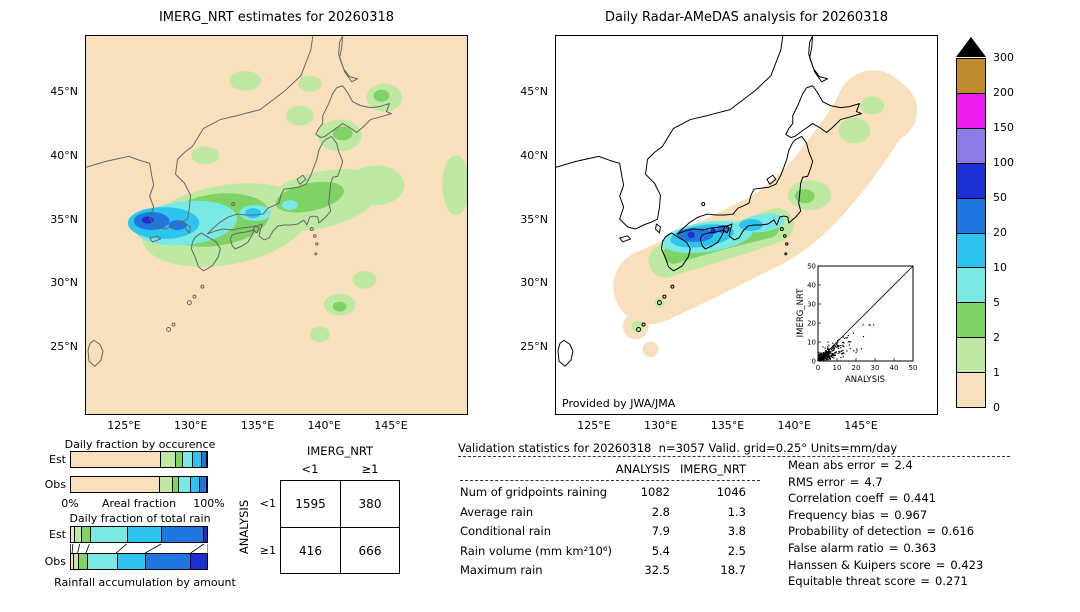  I want to click on stat-label: Conditional rain, so click(506, 531).